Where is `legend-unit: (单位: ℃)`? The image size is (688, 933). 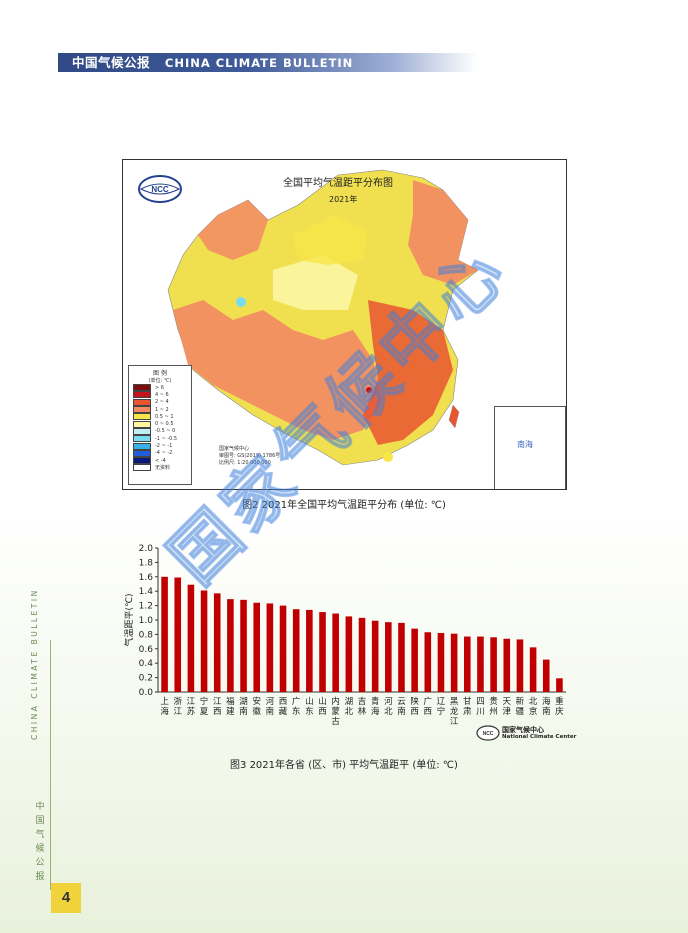 legend-unit: (单位: ℃) is located at coordinates (160, 381).